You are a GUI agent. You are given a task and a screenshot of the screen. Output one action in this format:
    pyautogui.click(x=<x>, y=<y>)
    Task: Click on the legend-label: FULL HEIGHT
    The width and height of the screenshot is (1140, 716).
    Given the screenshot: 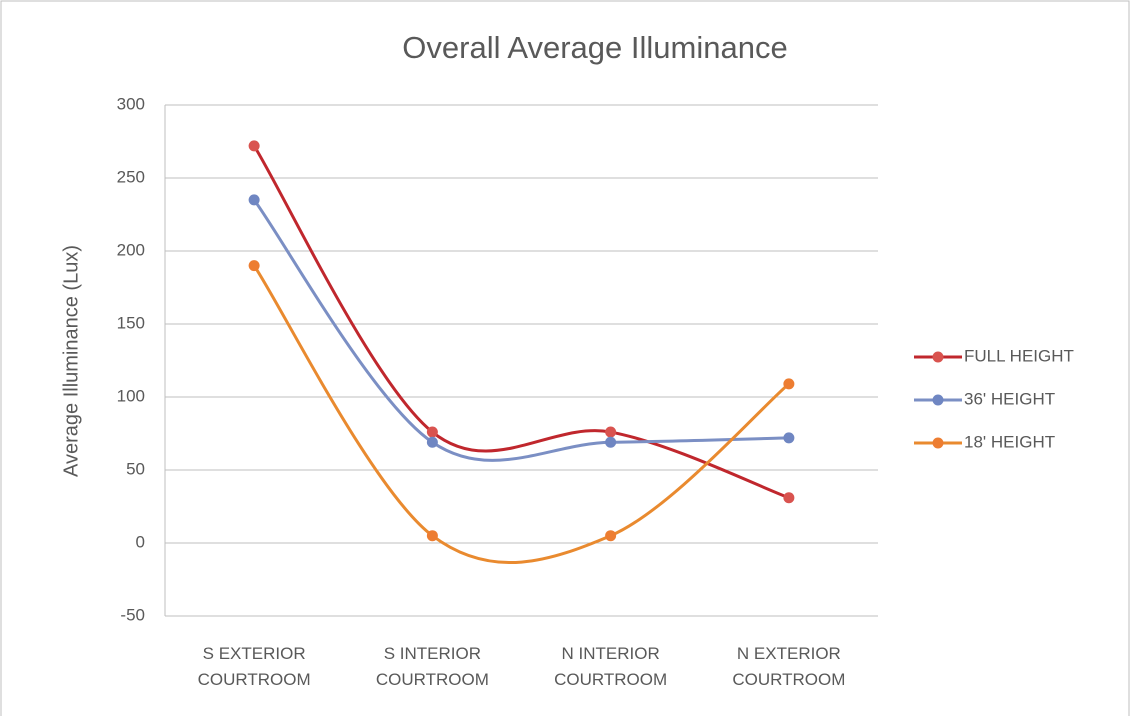 What is the action you would take?
    pyautogui.click(x=1019, y=355)
    